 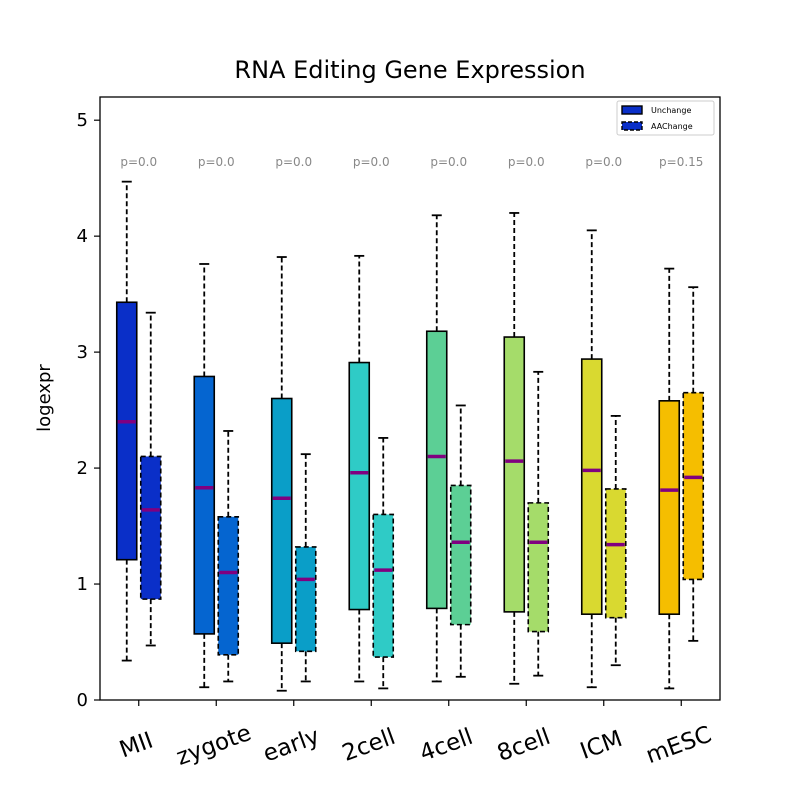 I want to click on x-tick-label: 4cell, so click(x=446, y=745).